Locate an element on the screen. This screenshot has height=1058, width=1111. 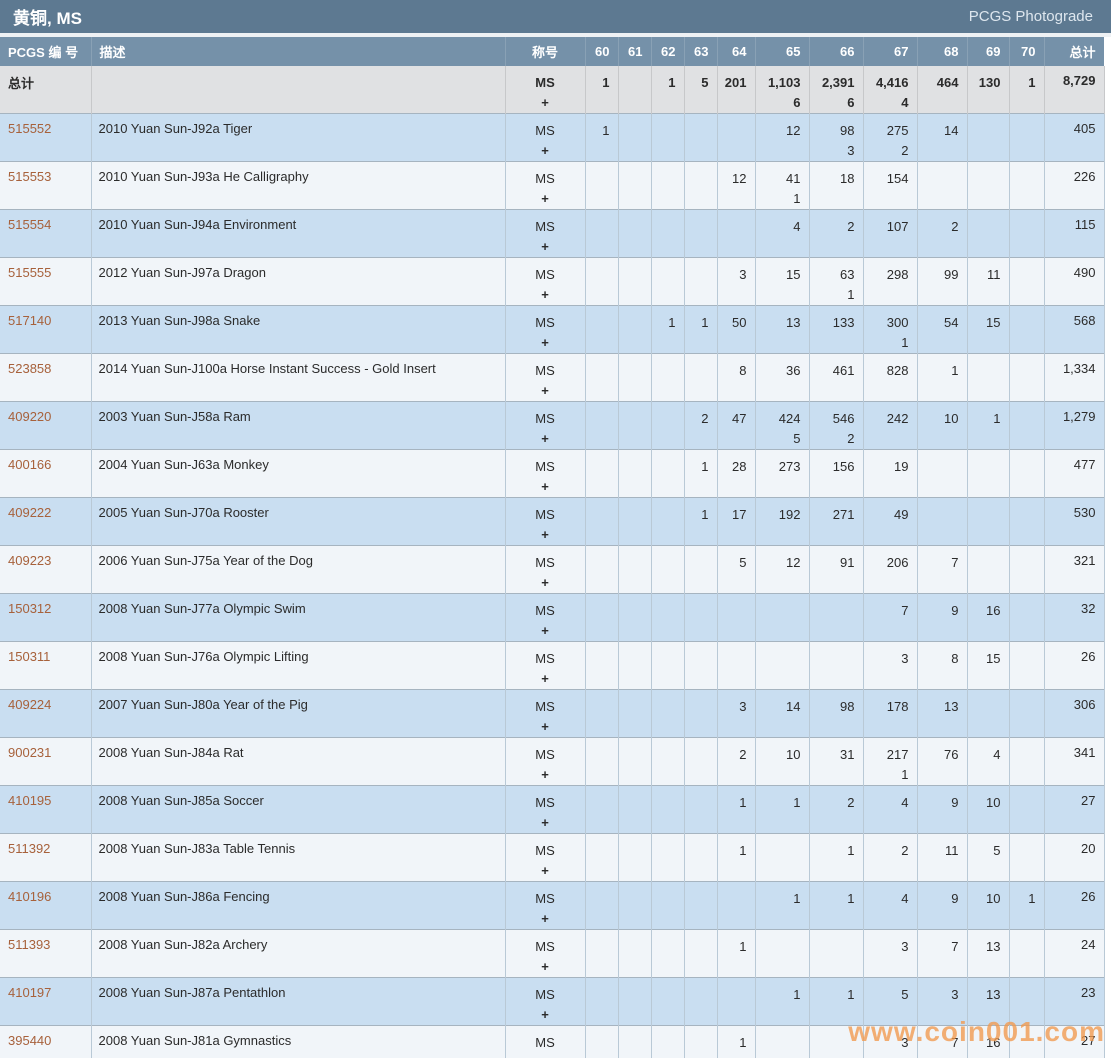
pcgs-number-link: 517140 is located at coordinates (30, 320).